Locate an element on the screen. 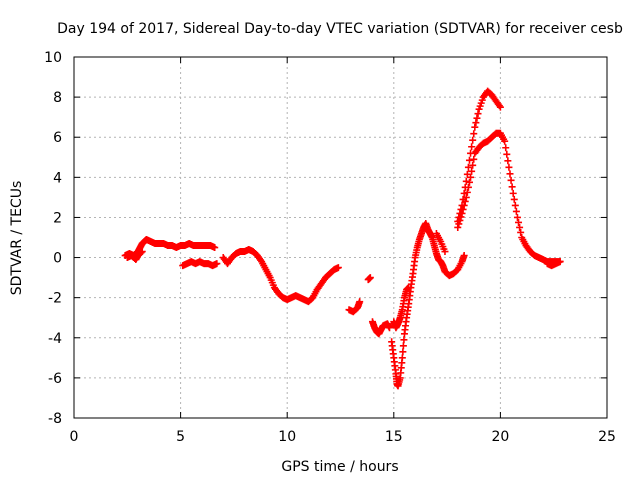  y-tick-label: 8 is located at coordinates (57, 98).